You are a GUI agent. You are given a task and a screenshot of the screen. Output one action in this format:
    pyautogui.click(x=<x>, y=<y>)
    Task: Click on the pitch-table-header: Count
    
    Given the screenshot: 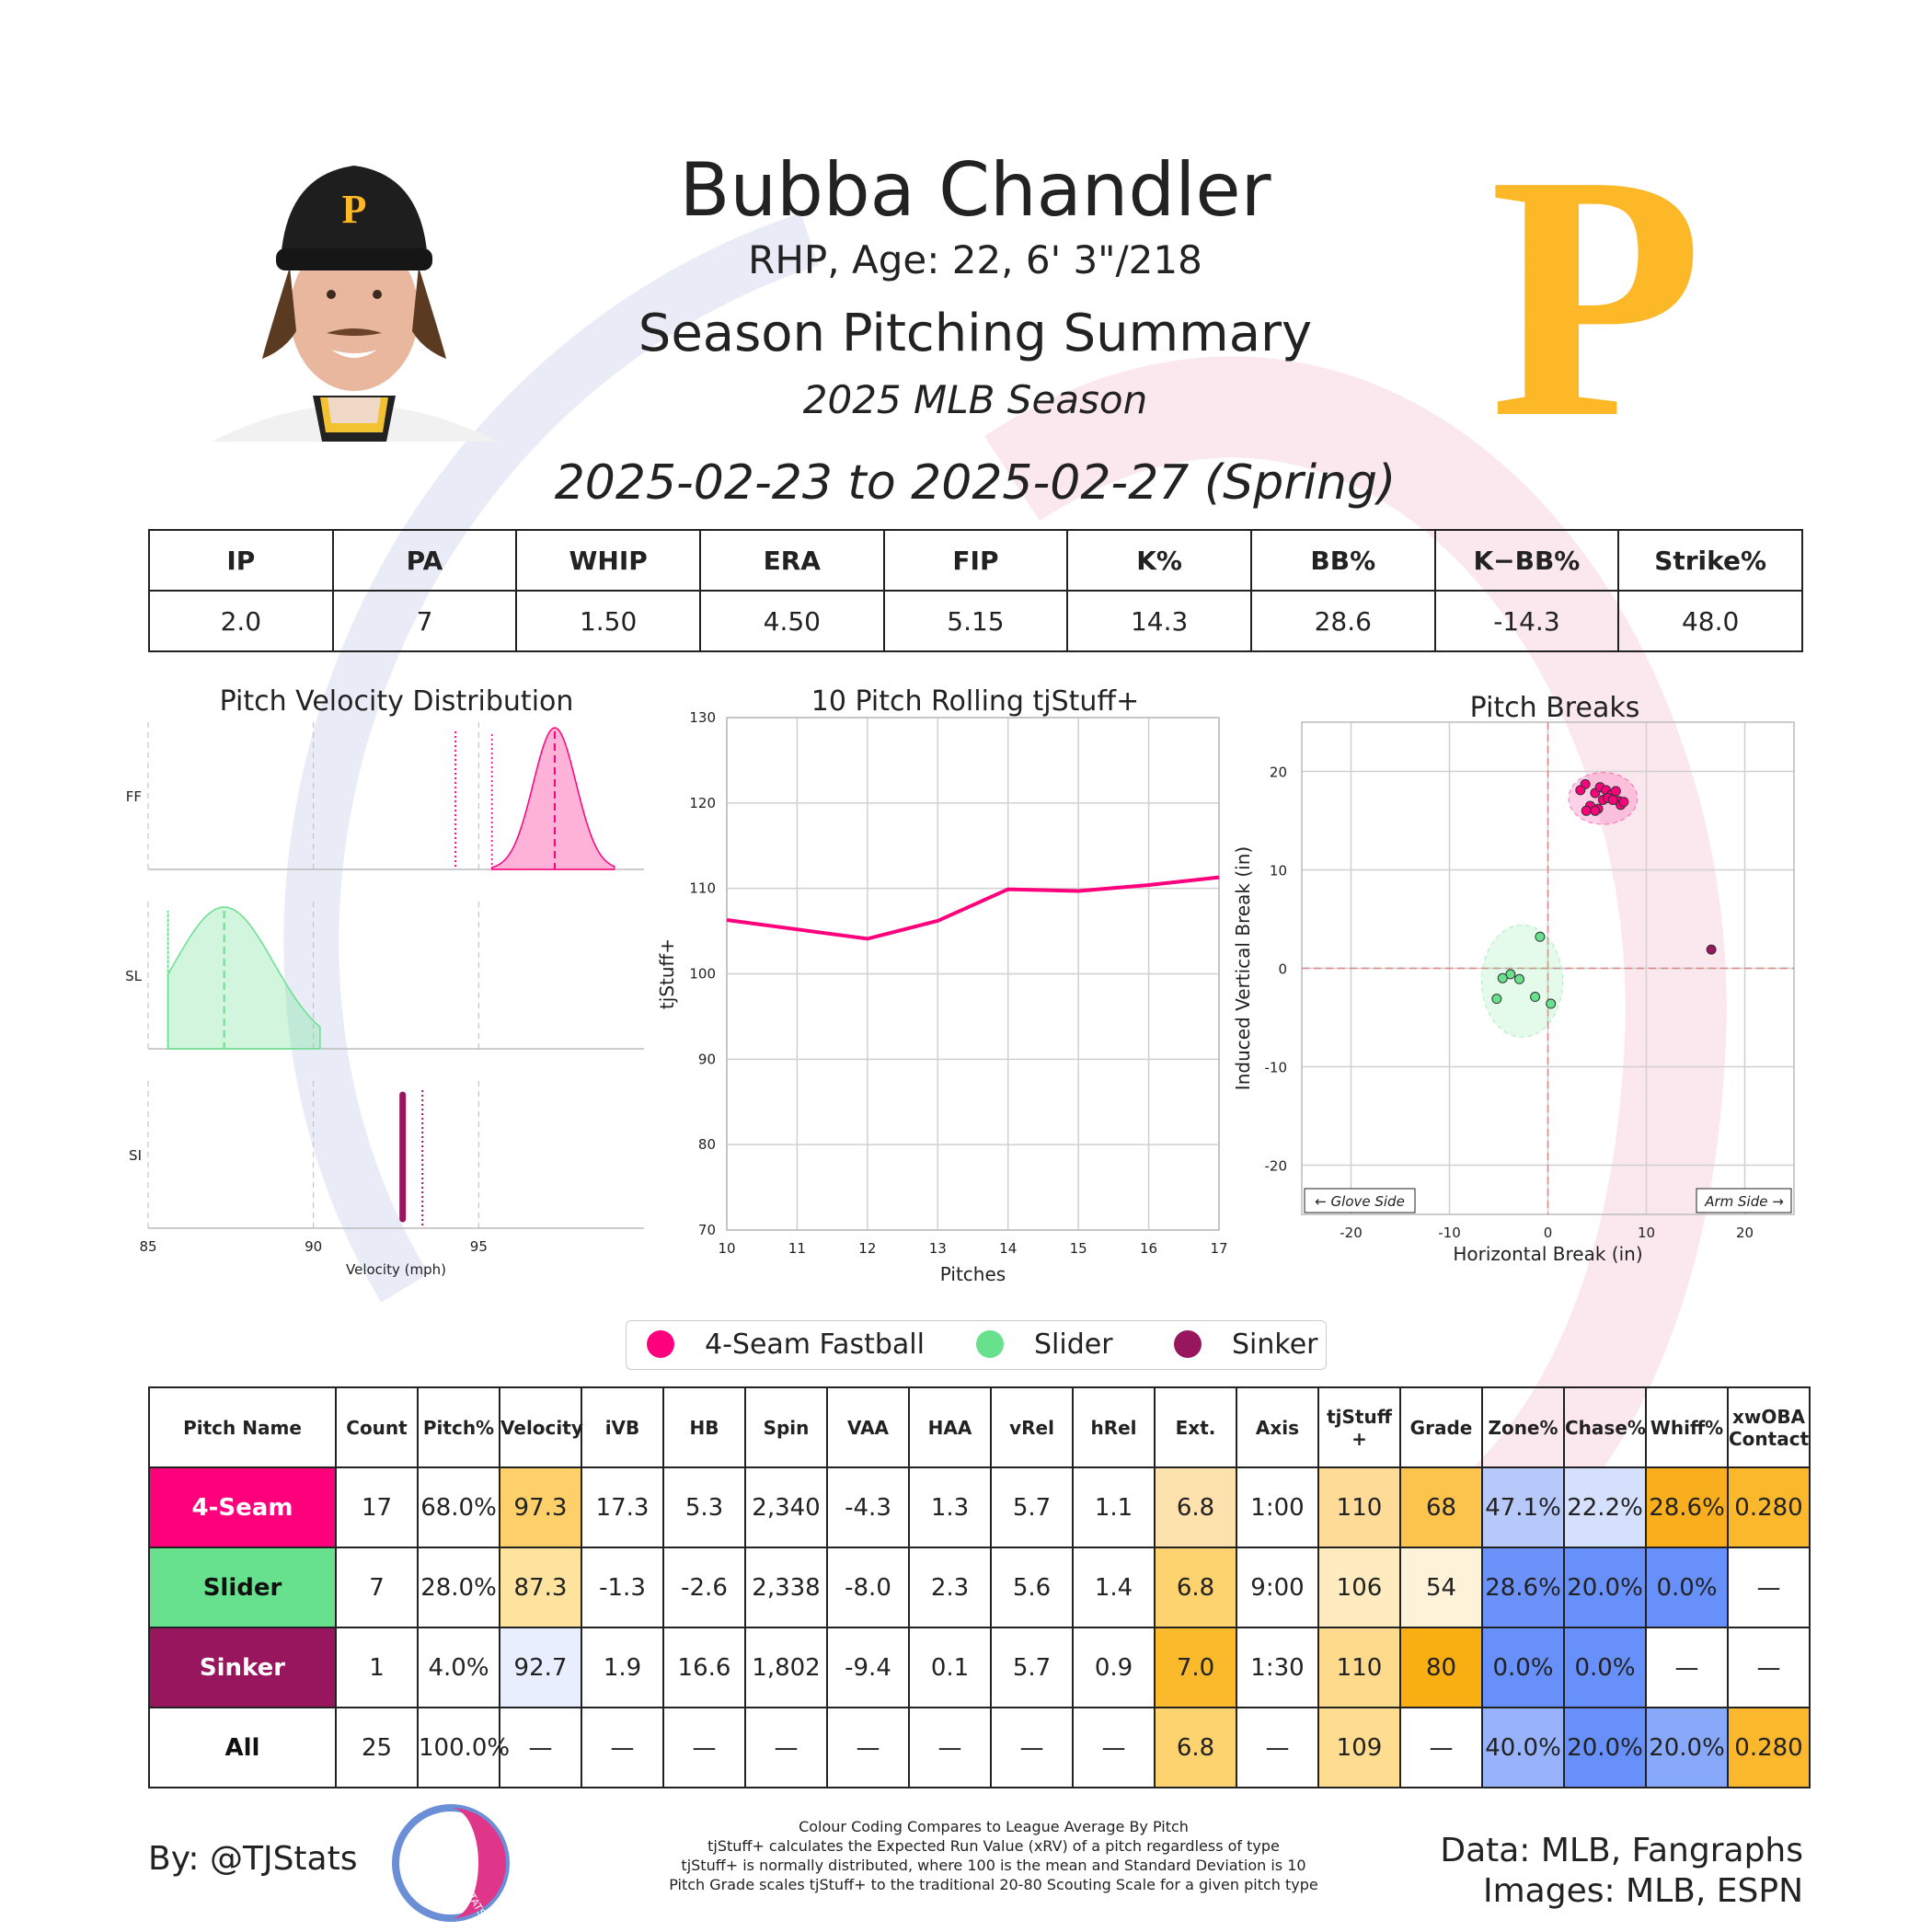 What is the action you would take?
    pyautogui.click(x=377, y=1427)
    